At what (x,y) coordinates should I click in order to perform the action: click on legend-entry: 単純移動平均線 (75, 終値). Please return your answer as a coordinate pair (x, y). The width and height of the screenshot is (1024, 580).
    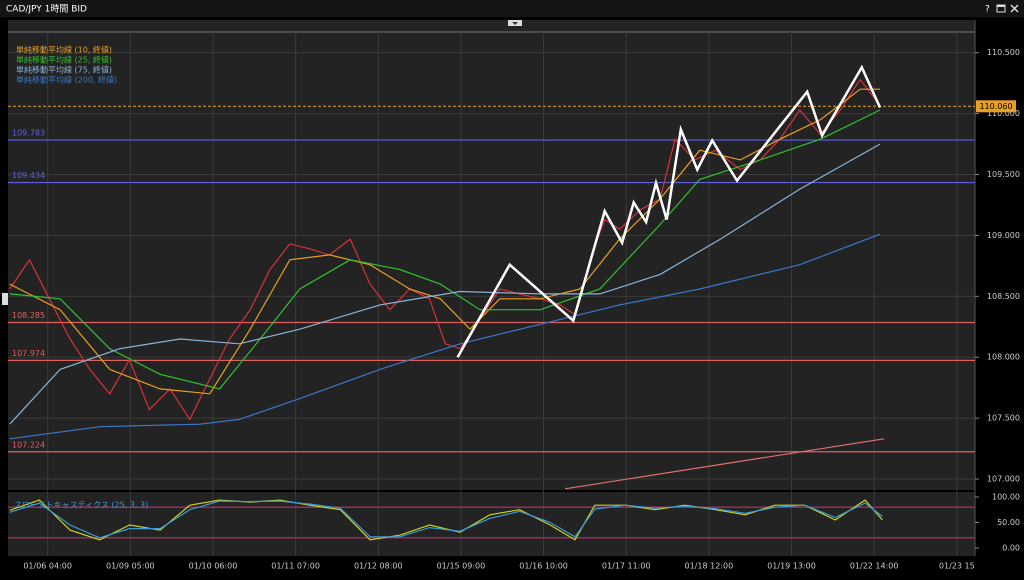
    Looking at the image, I should click on (64, 70).